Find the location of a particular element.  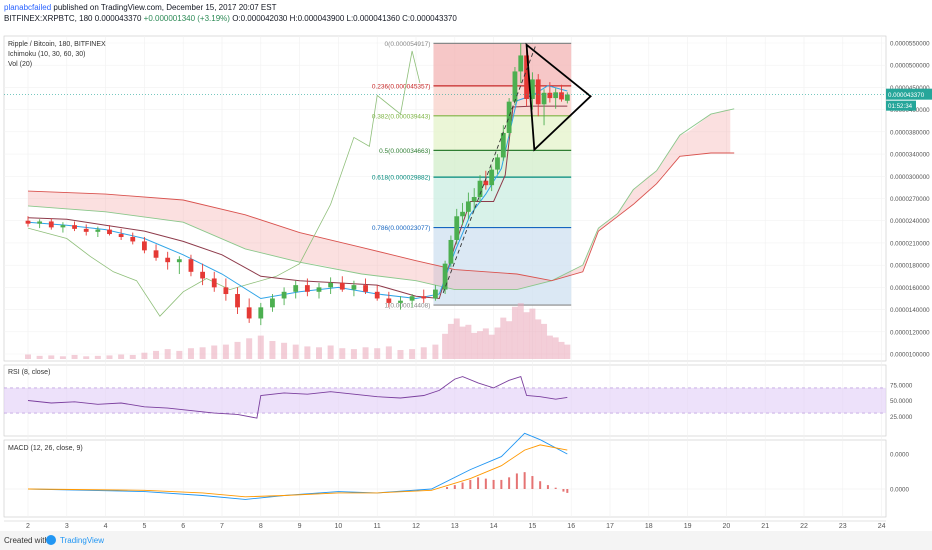

tradingview-link: TradingView is located at coordinates (82, 540).